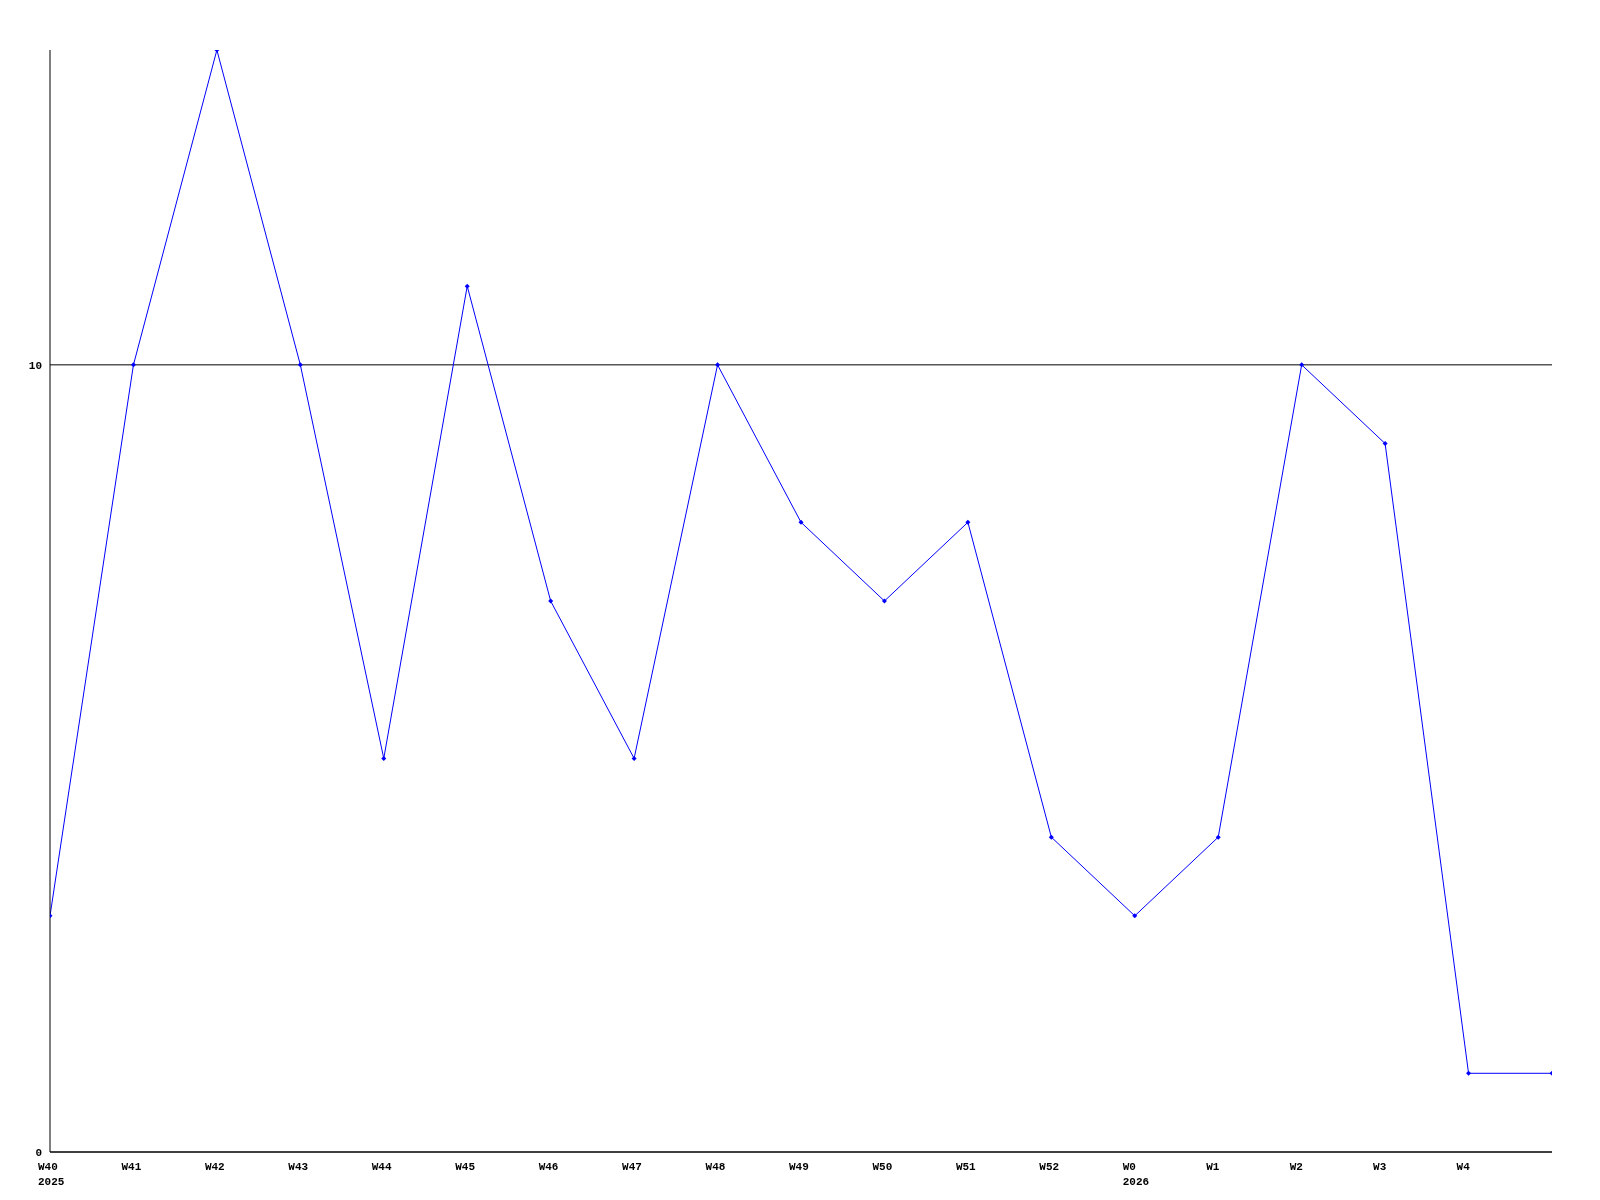 The width and height of the screenshot is (1600, 1200). What do you see at coordinates (38, 1152) in the screenshot?
I see `y-tick-label: 0` at bounding box center [38, 1152].